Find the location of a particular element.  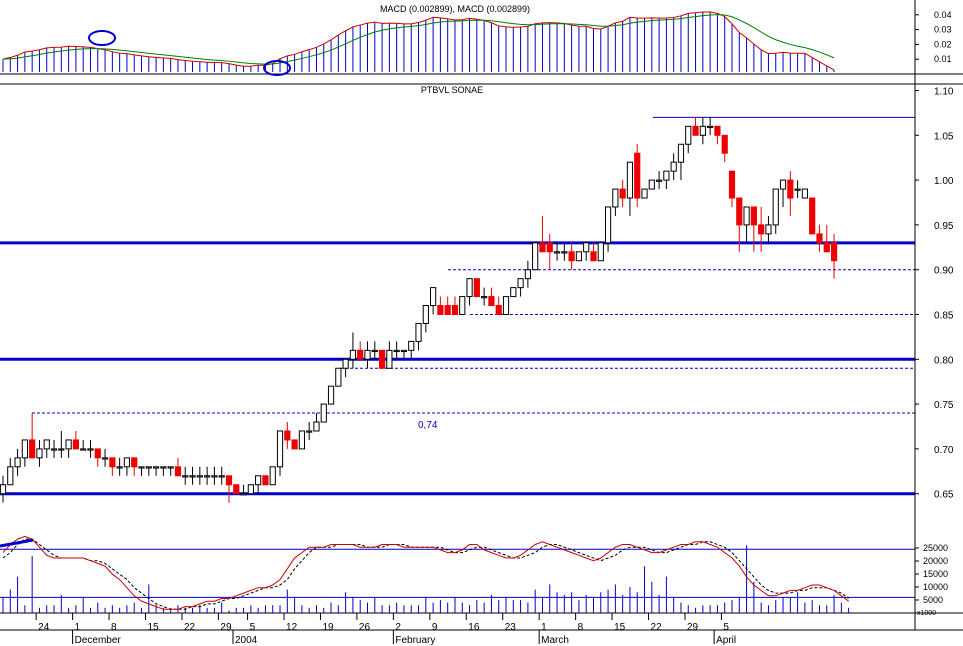

stochastic-volume-panel: 25000 20000 15000 10000 5000 x1000 is located at coordinates (481, 576).